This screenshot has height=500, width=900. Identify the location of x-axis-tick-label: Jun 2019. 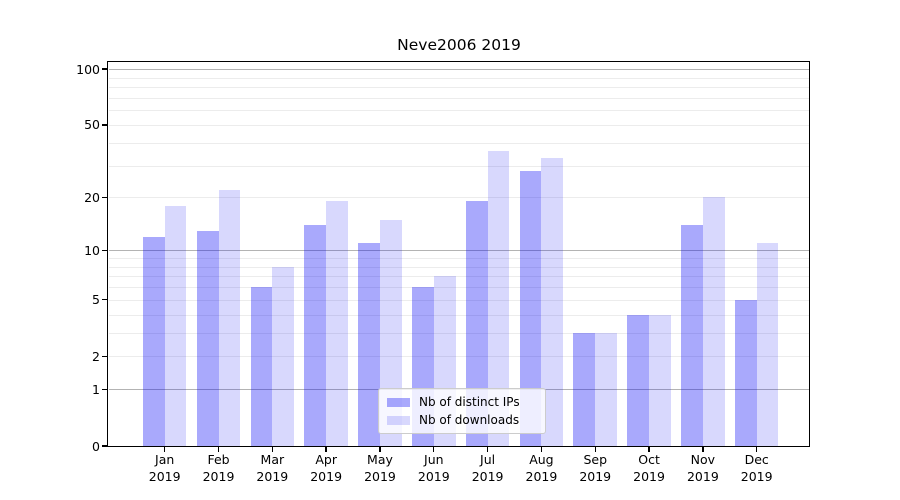
(434, 468).